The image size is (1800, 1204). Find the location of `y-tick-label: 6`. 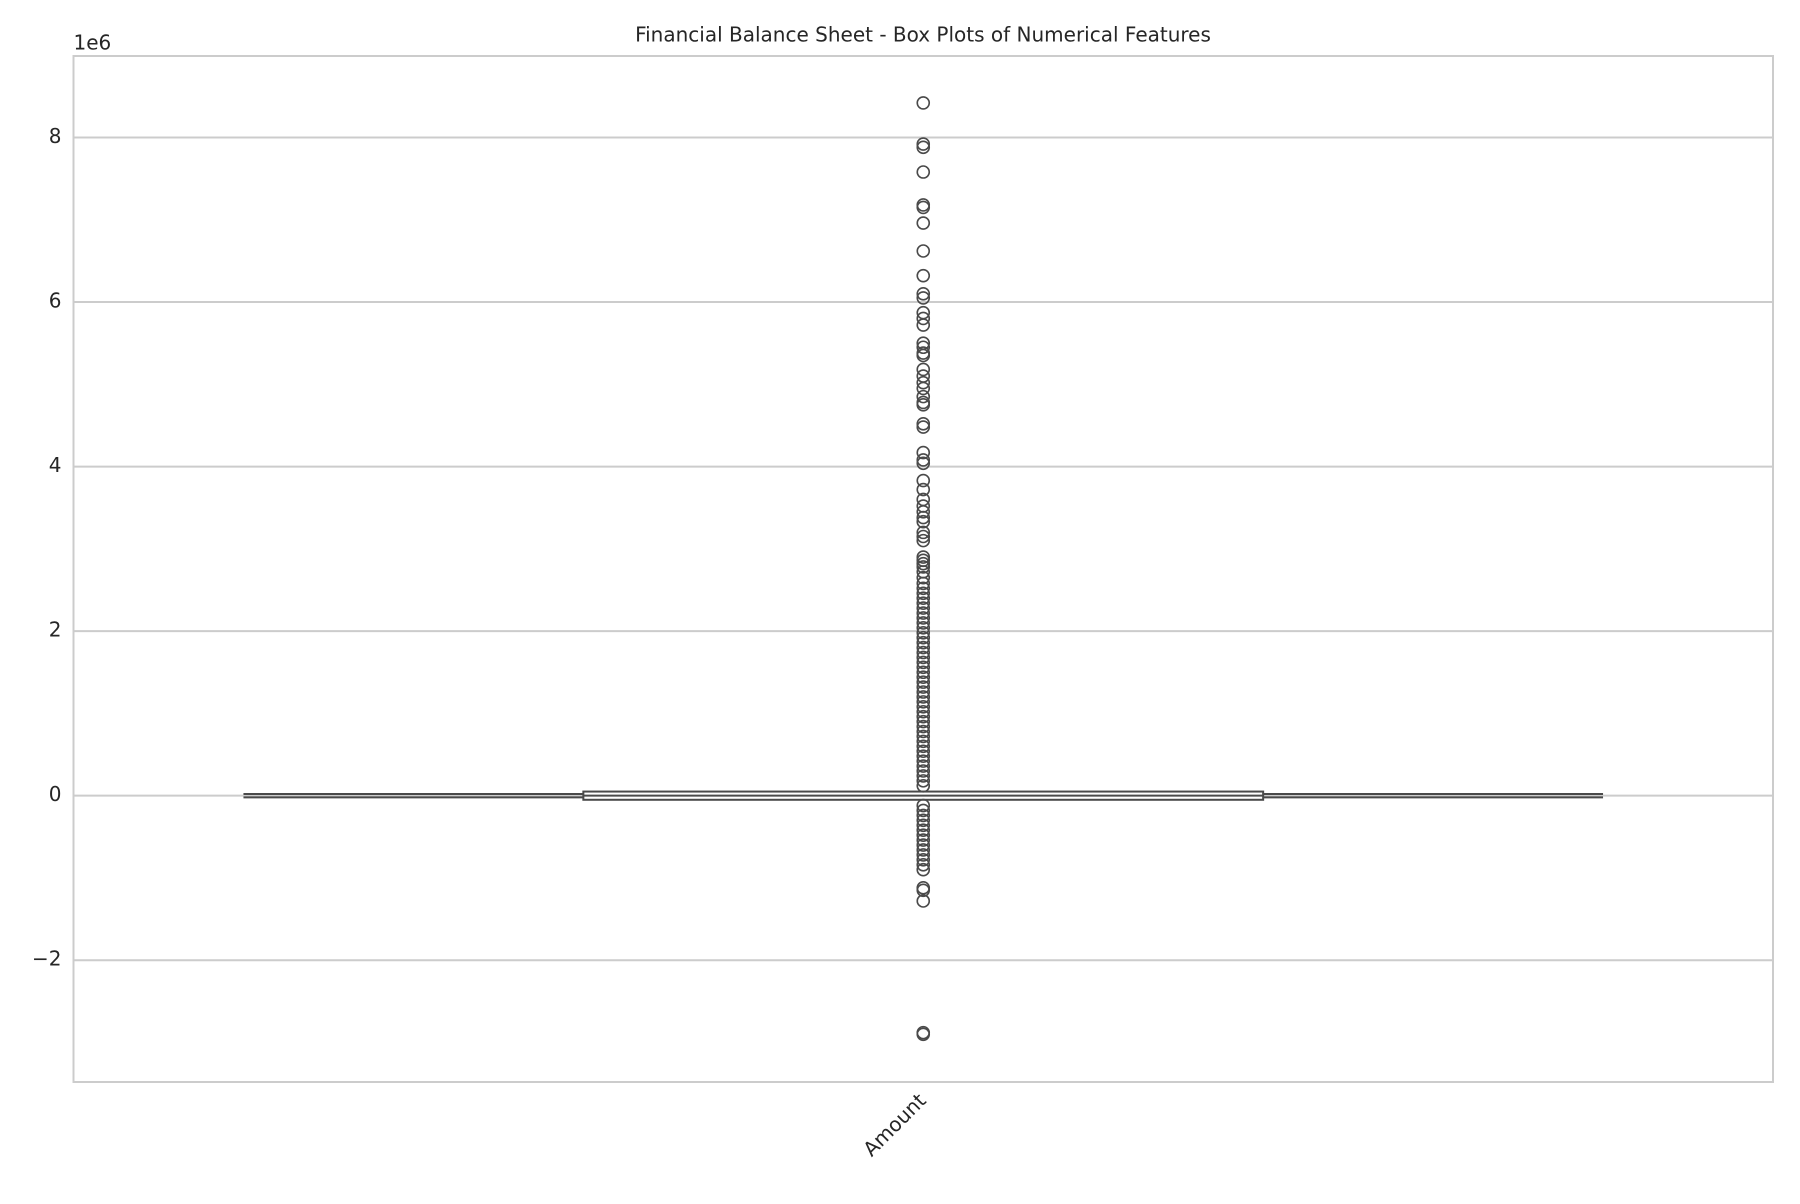

y-tick-label: 6 is located at coordinates (55, 301).